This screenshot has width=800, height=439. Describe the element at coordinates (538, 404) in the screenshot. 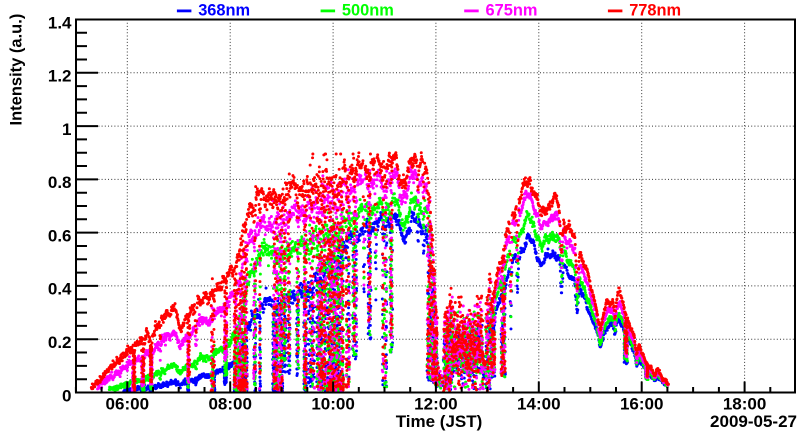

I see `svg-text: 14:00` at that location.